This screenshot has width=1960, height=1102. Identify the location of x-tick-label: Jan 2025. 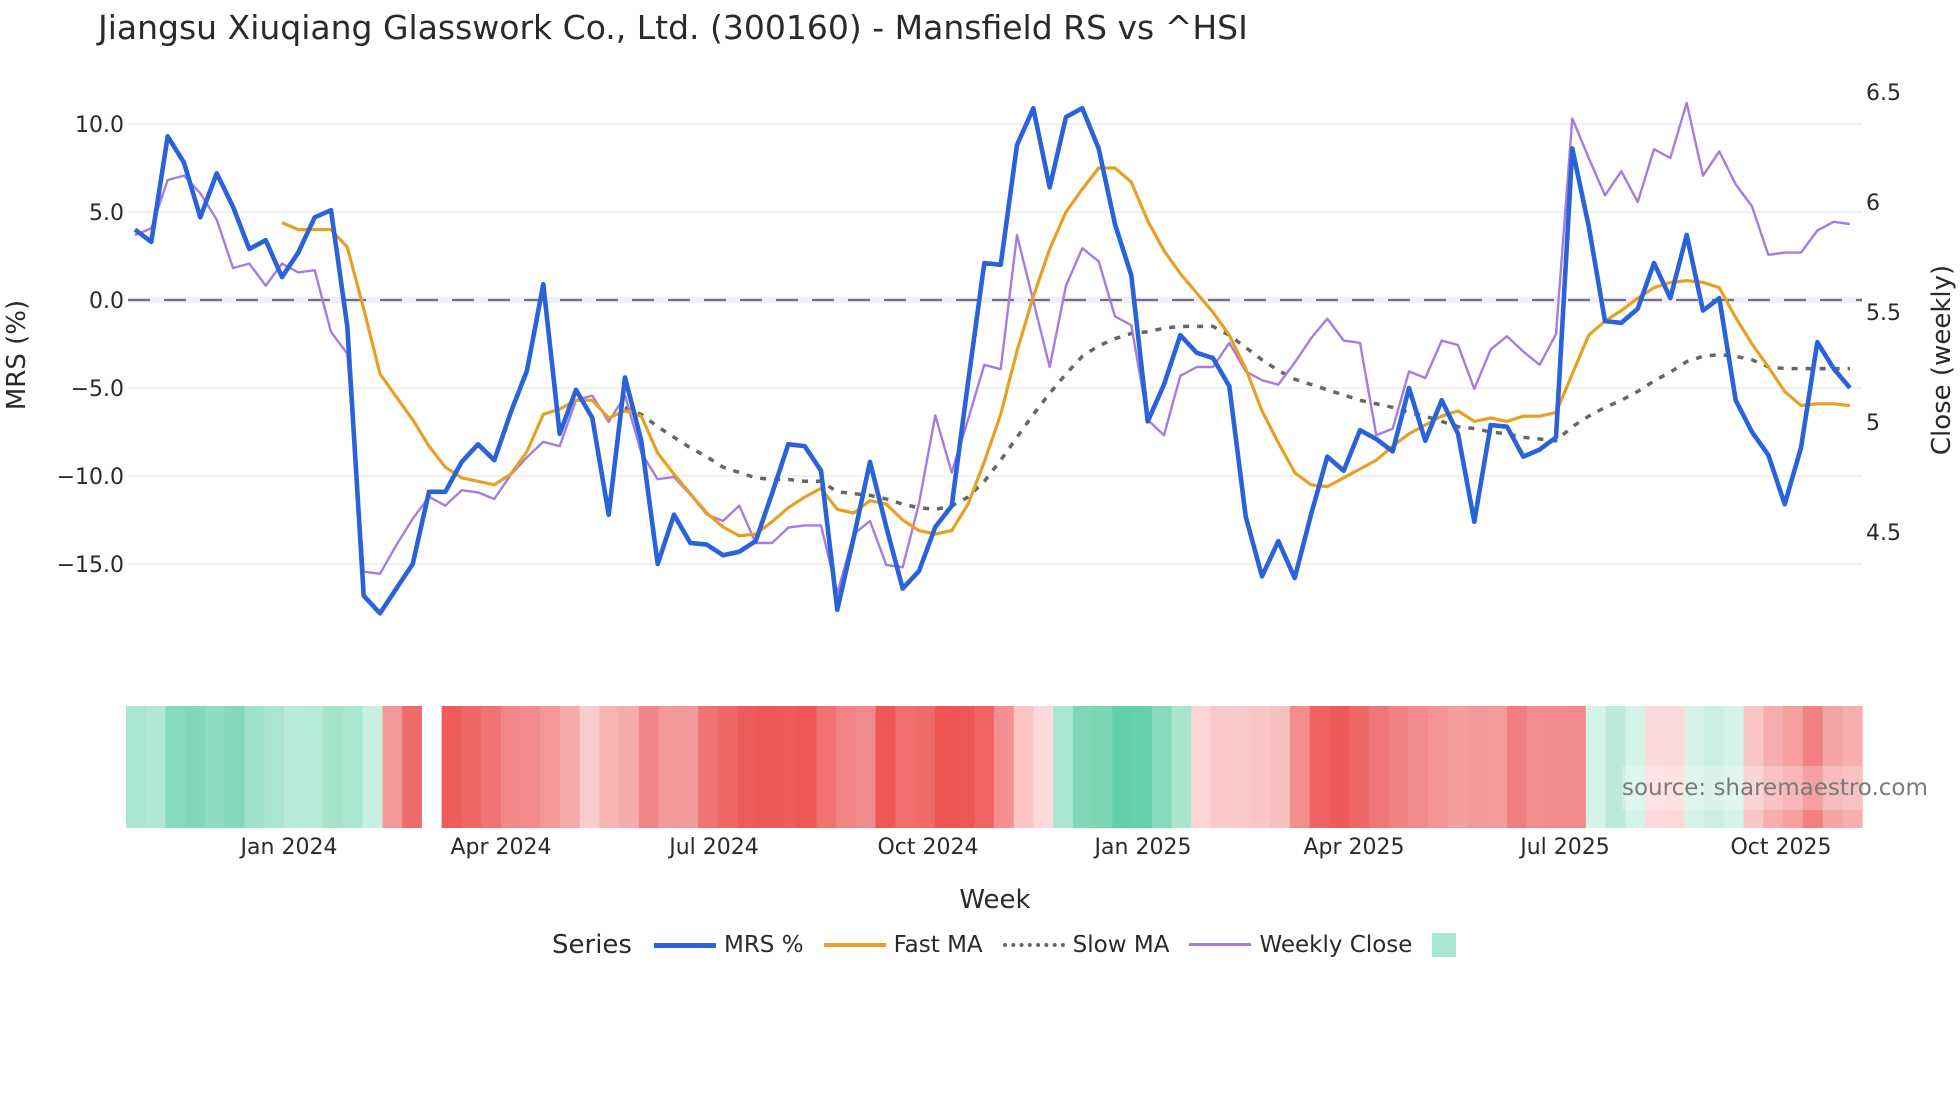
(1142, 847).